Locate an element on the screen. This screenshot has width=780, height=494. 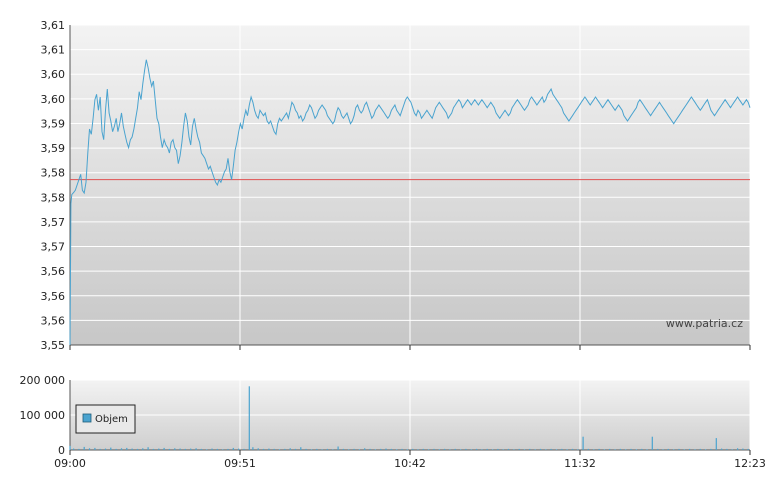
volume-y-tick-label: 100 000 is located at coordinates (43, 415).